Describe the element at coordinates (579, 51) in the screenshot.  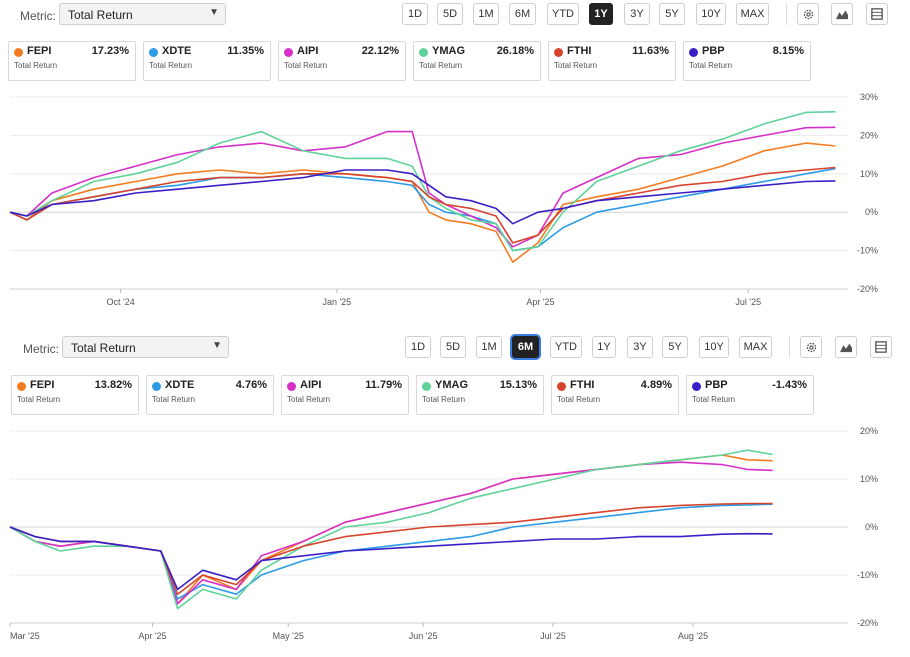
I see `legend-symbol: FTHI` at that location.